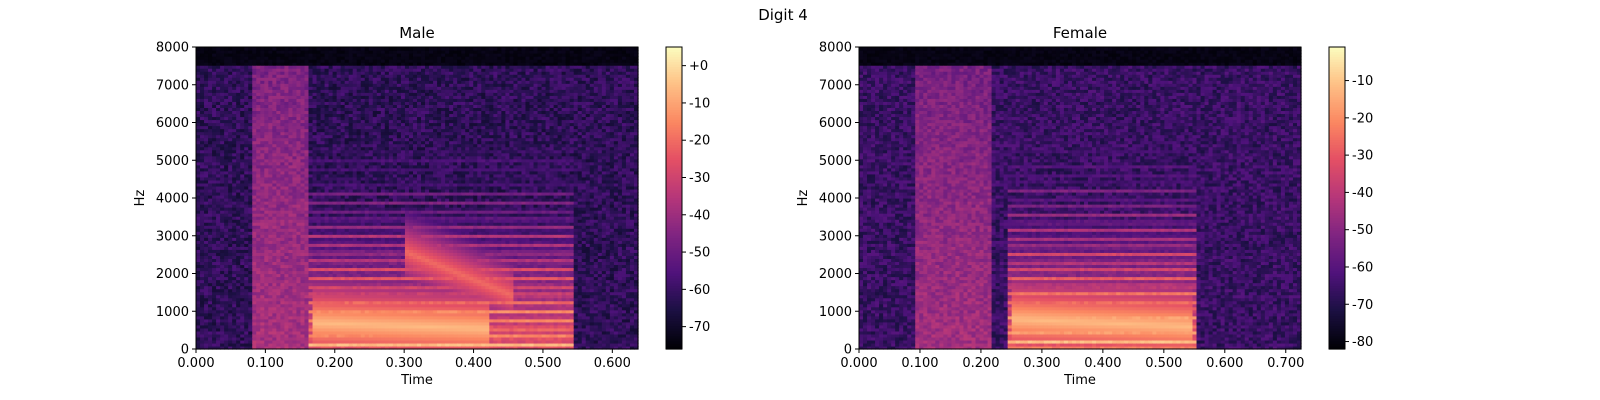  Describe the element at coordinates (783, 15) in the screenshot. I see `figure-title: Digit 4` at that location.